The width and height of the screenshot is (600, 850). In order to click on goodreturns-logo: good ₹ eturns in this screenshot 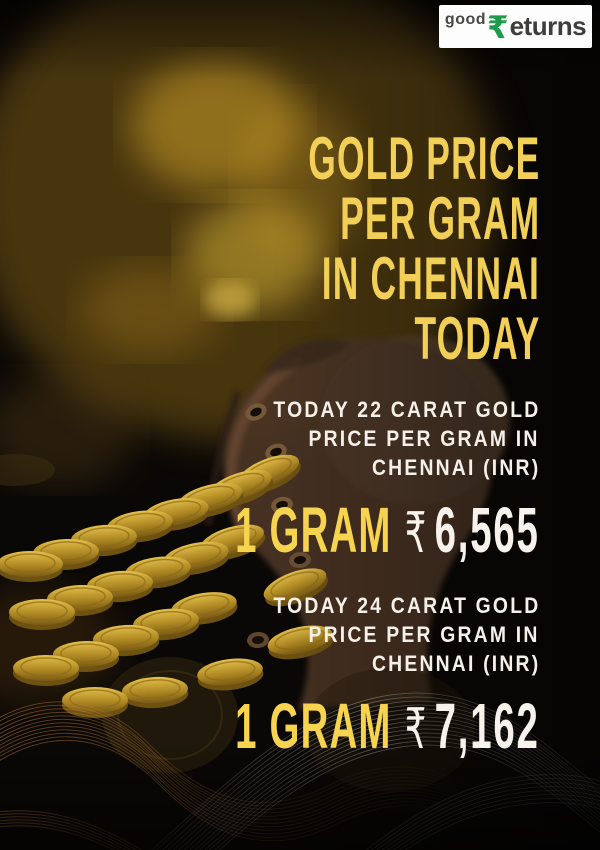, I will do `click(515, 26)`.